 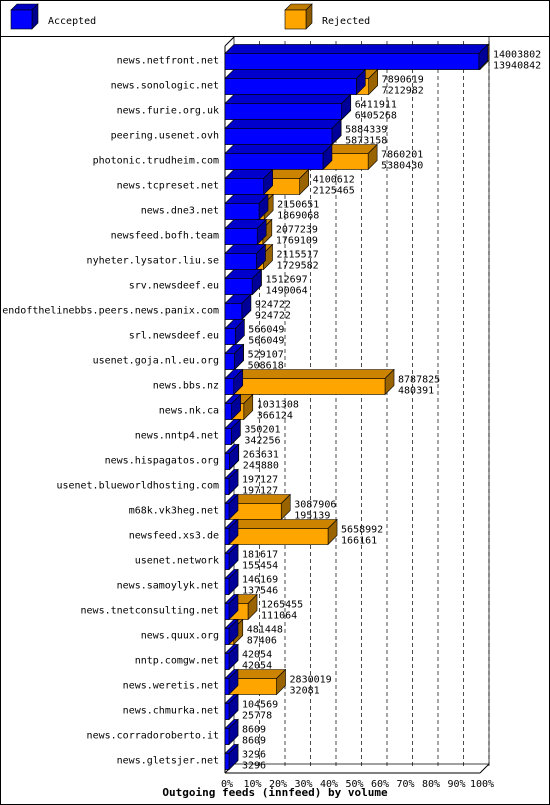 I want to click on category-label: m68k.vk3heg.net, so click(x=174, y=511).